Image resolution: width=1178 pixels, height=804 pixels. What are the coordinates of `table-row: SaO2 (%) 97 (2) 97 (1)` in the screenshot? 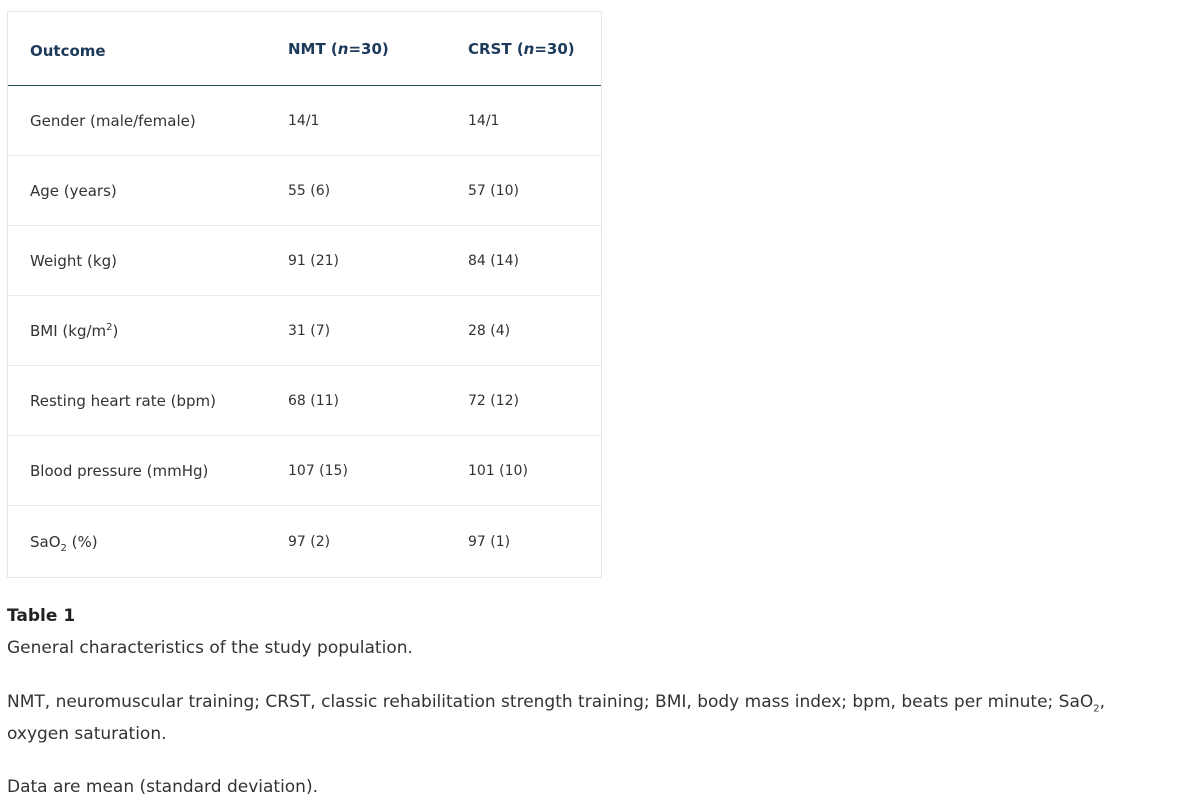 It's located at (304, 541).